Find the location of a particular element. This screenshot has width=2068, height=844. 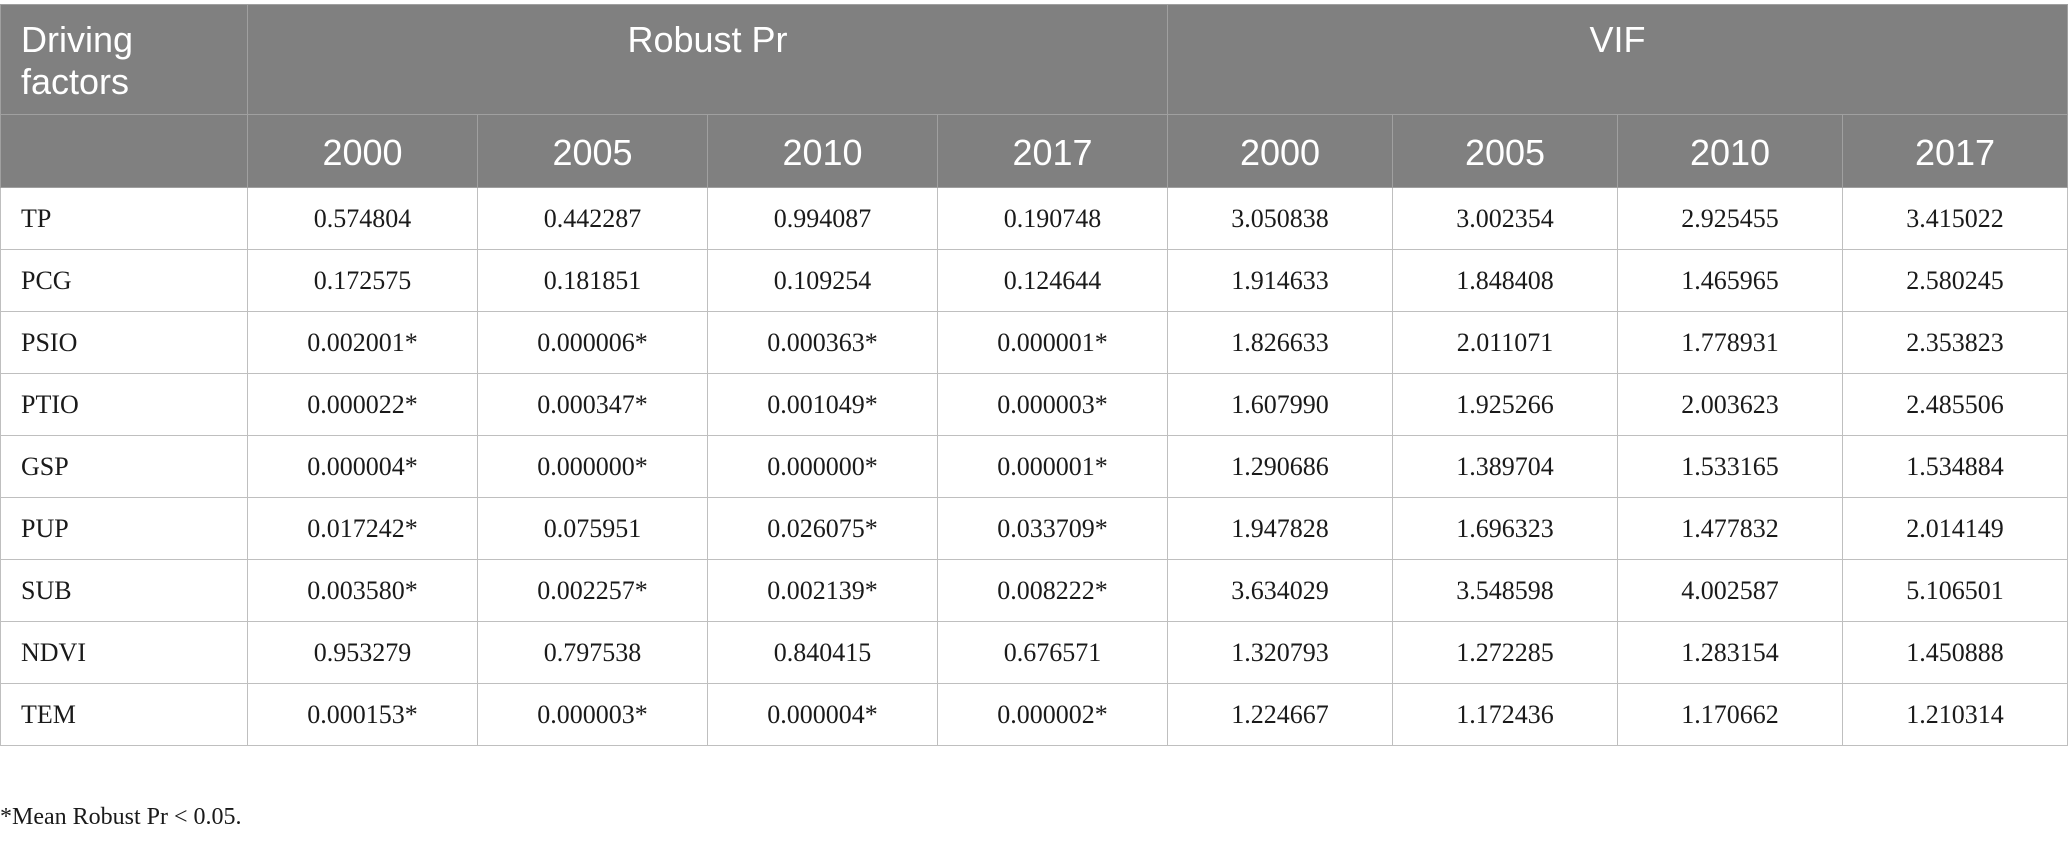

factor-cell: GSP is located at coordinates (124, 466).